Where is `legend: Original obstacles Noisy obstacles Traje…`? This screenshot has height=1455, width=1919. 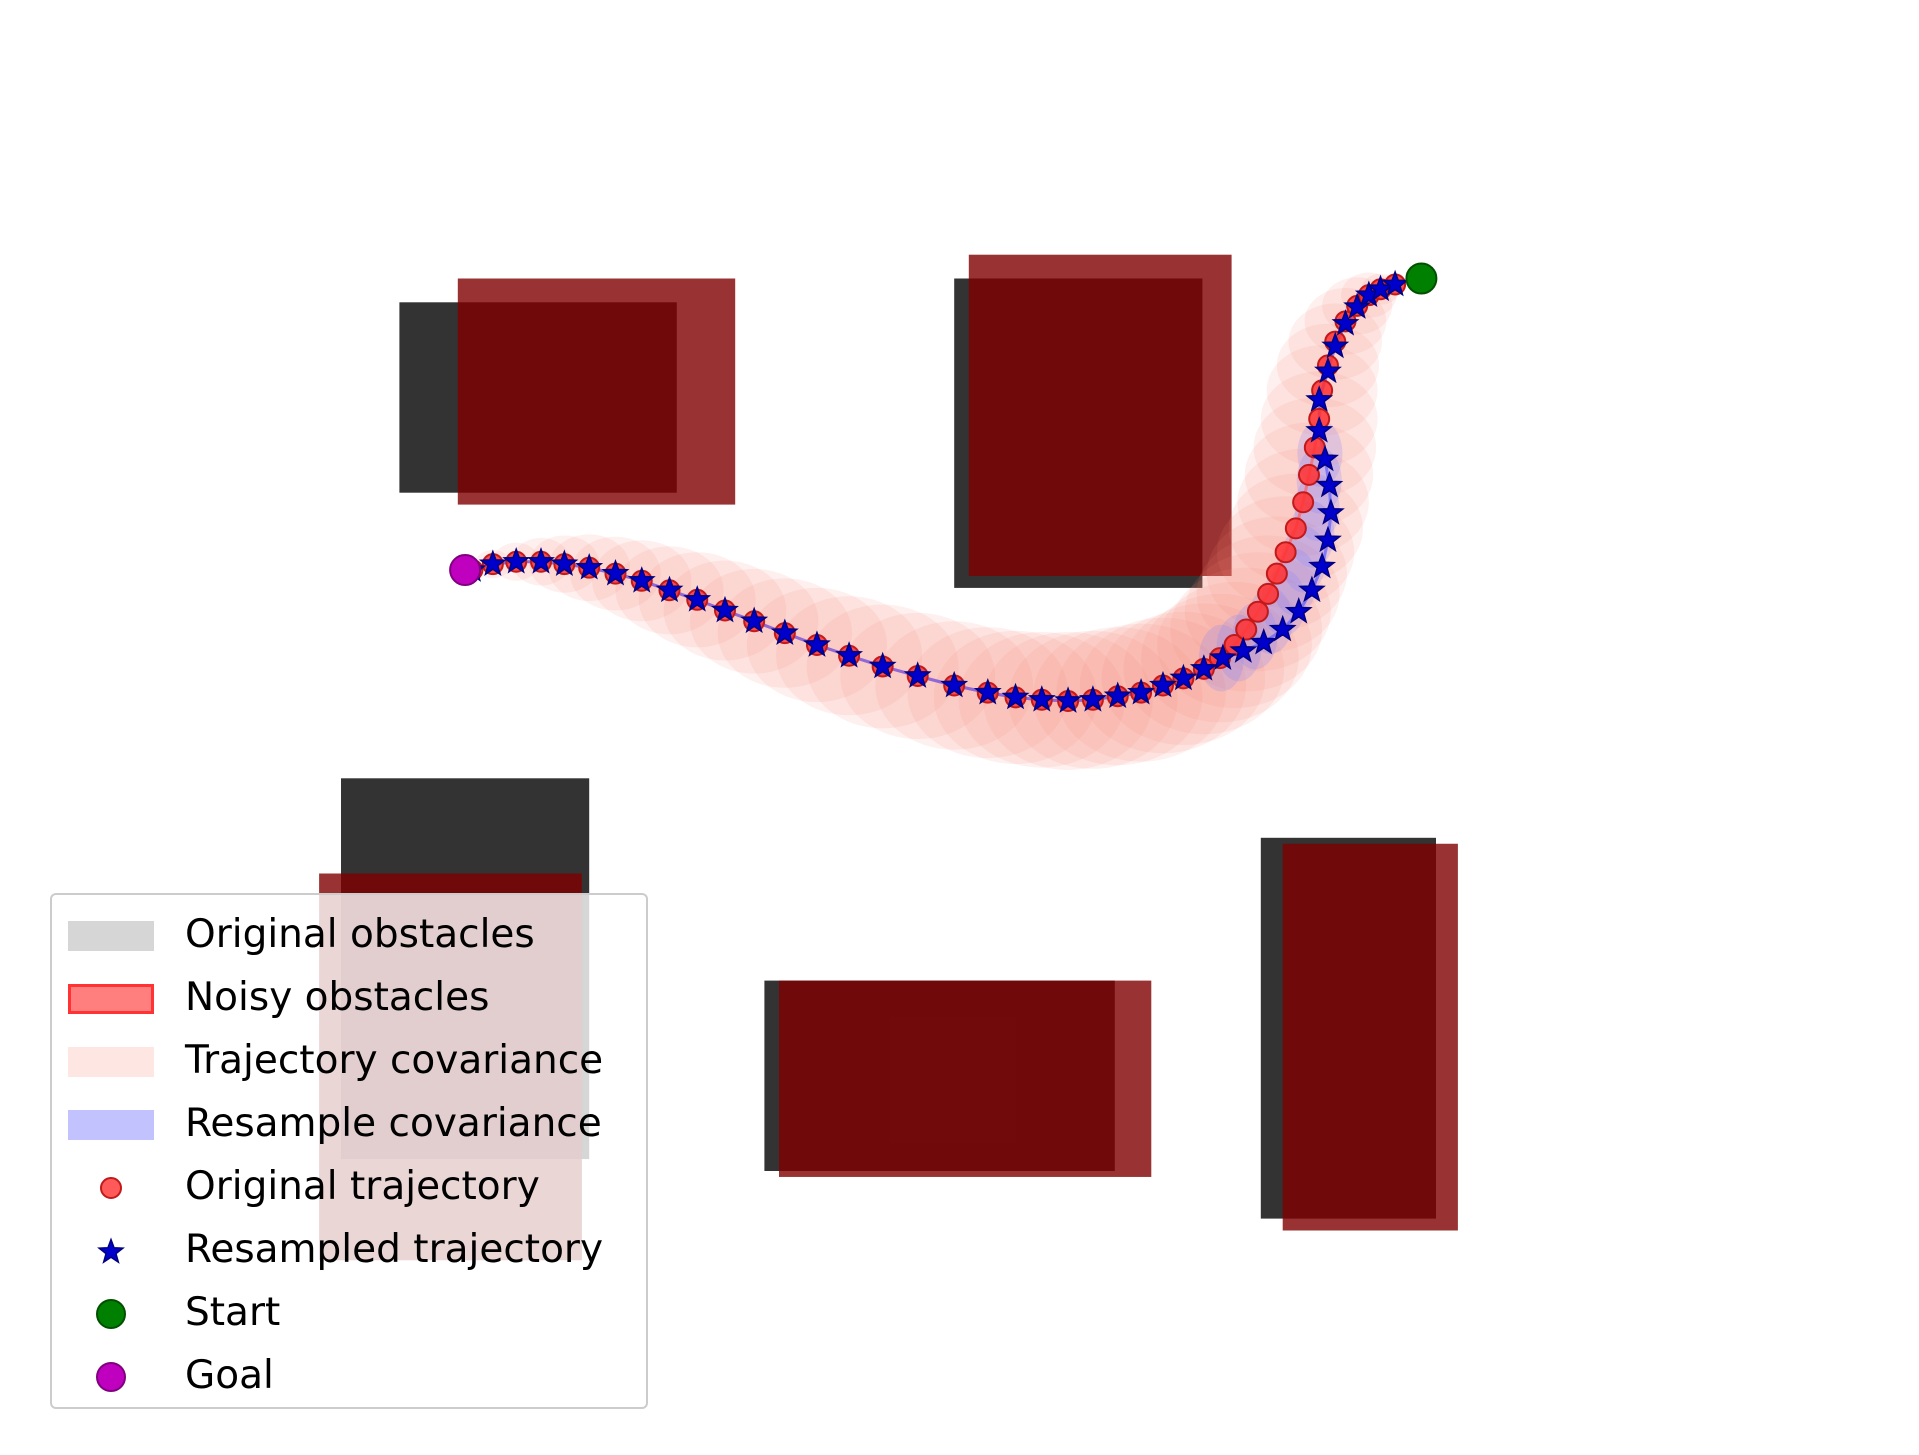
legend: Original obstacles Noisy obstacles Traje… is located at coordinates (349, 1151).